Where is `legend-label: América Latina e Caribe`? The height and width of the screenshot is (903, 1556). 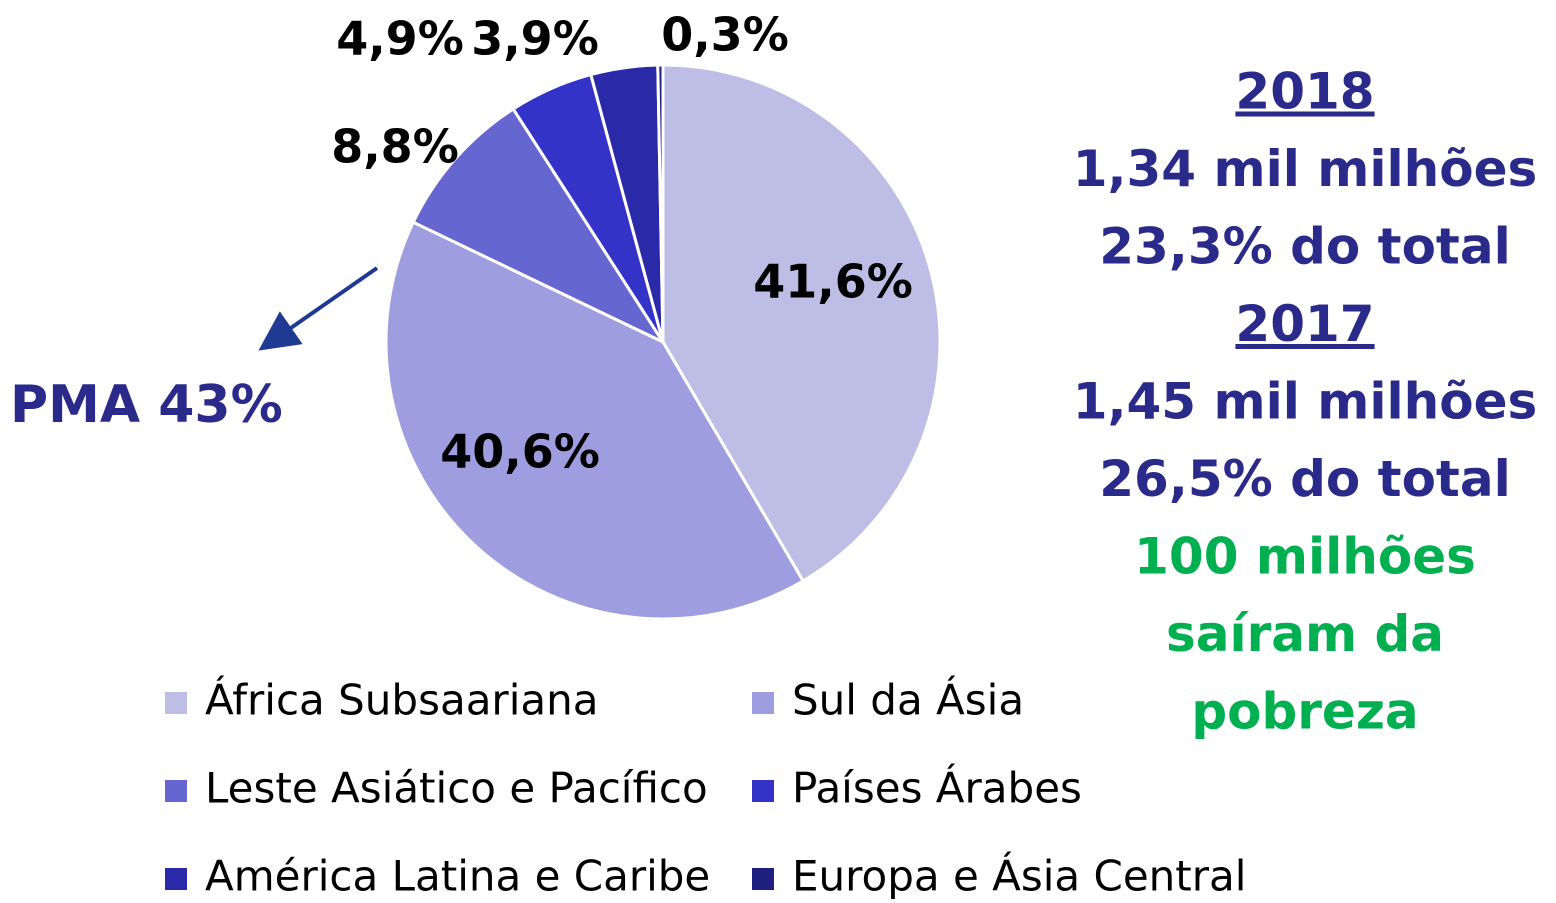 legend-label: América Latina e Caribe is located at coordinates (457, 876).